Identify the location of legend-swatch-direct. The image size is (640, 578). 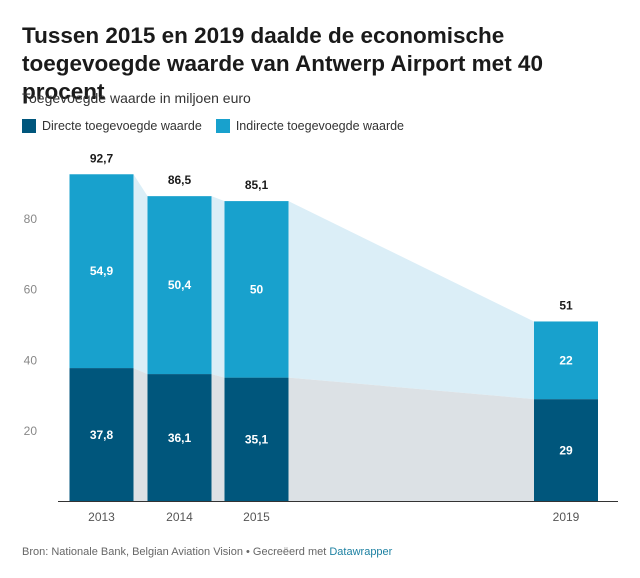
(29, 126).